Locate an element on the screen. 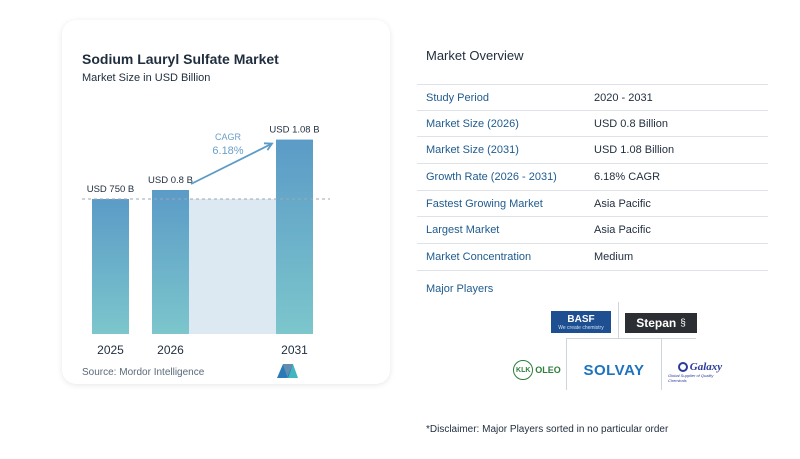 The image size is (800, 459). cagr-label: CAGR is located at coordinates (228, 137).